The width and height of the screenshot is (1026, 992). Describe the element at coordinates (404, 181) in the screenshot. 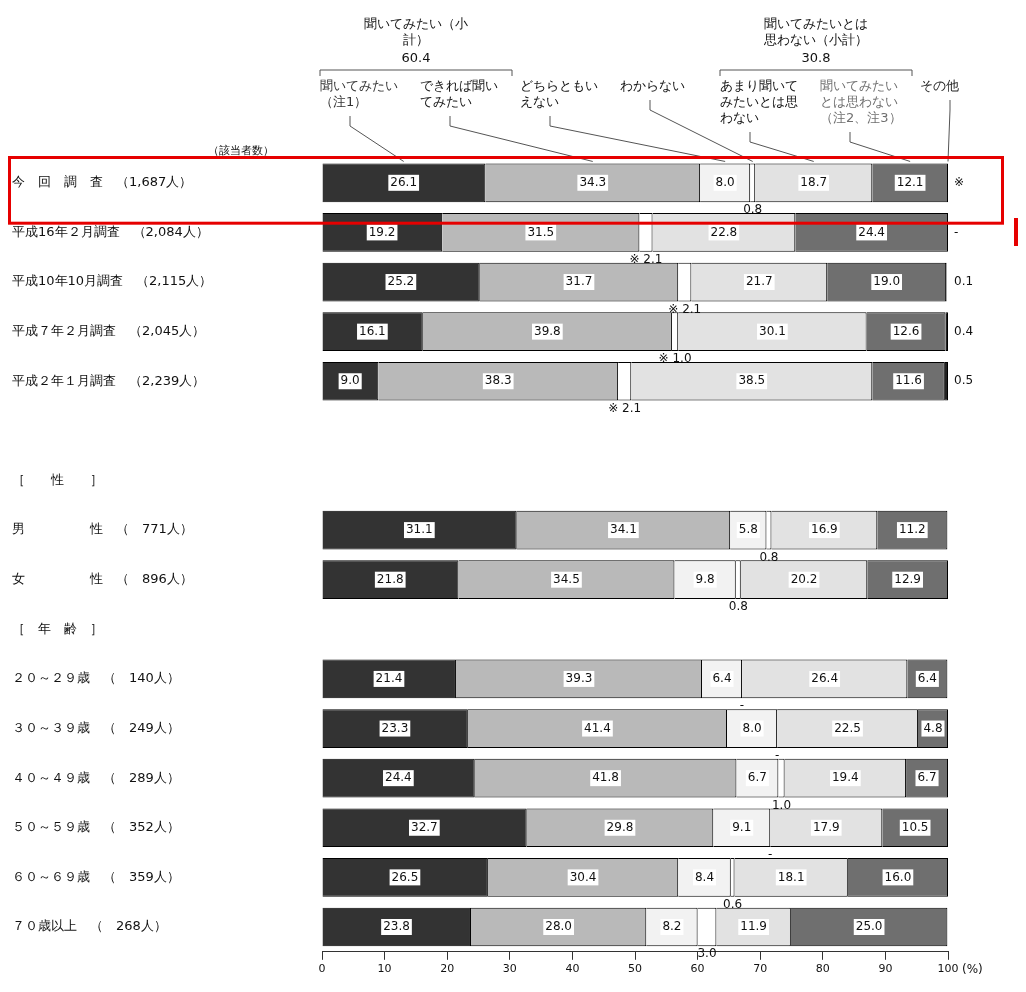

I see `data-label: 26.1` at that location.